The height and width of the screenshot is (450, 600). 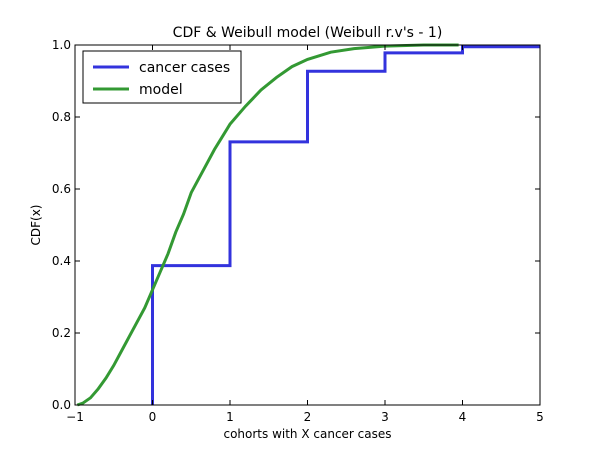 I want to click on y-tick-label: 0.6, so click(x=61, y=189).